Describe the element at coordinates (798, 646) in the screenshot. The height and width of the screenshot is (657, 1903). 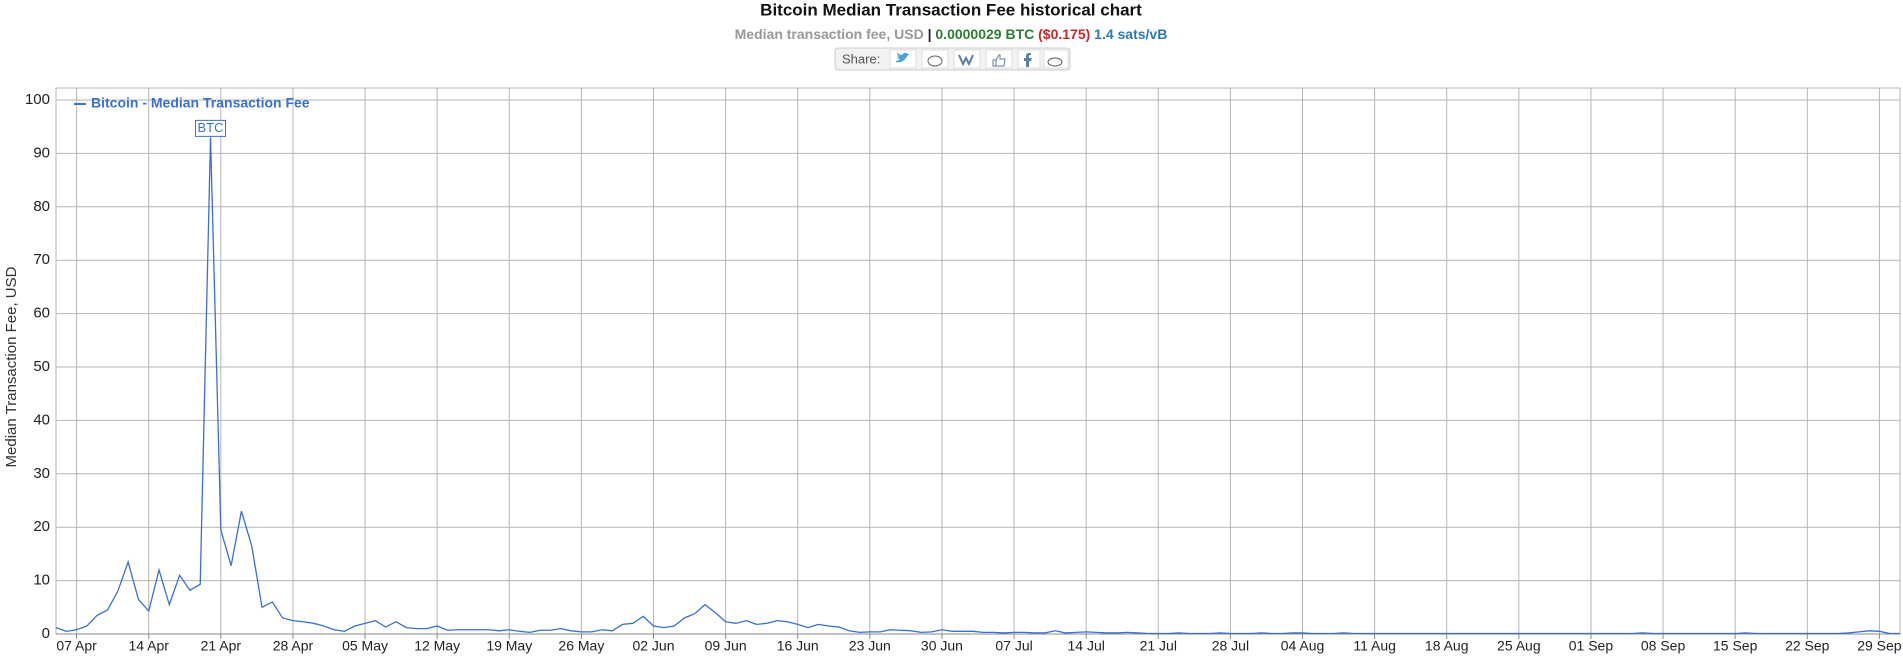
I see `x-tick-label: 16 Jun` at that location.